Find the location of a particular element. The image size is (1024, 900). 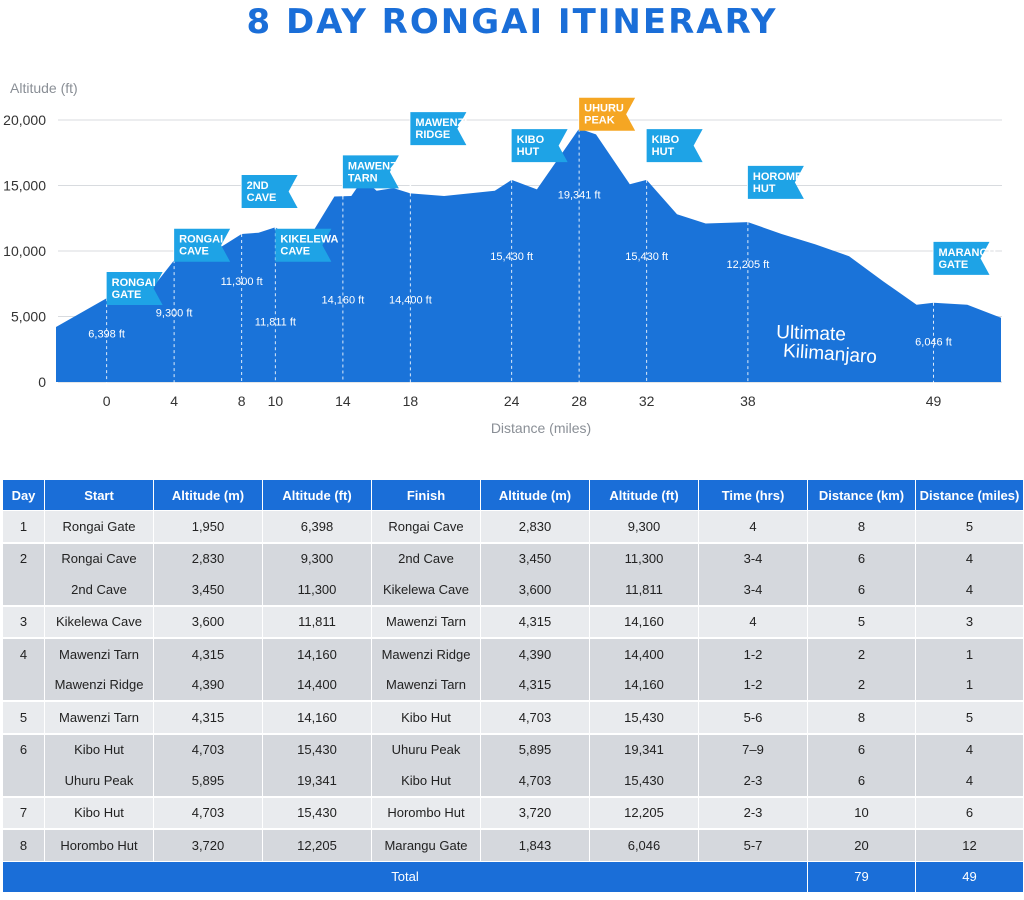

table-cell: 10 is located at coordinates (861, 812).